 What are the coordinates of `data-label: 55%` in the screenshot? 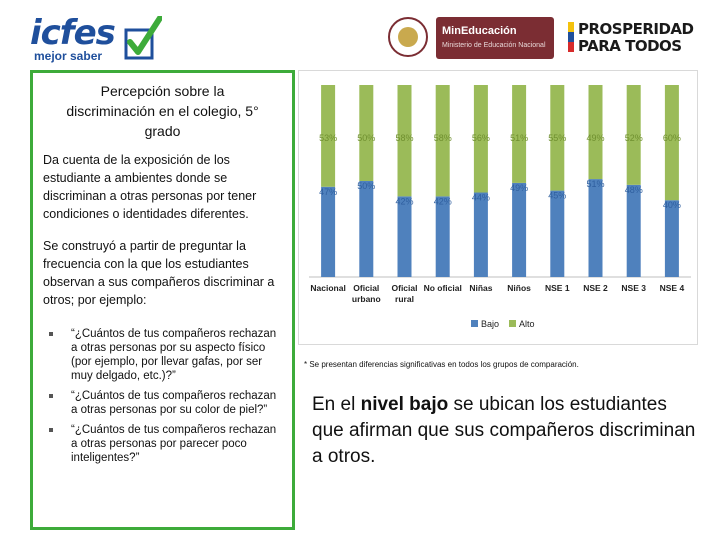 It's located at (557, 138).